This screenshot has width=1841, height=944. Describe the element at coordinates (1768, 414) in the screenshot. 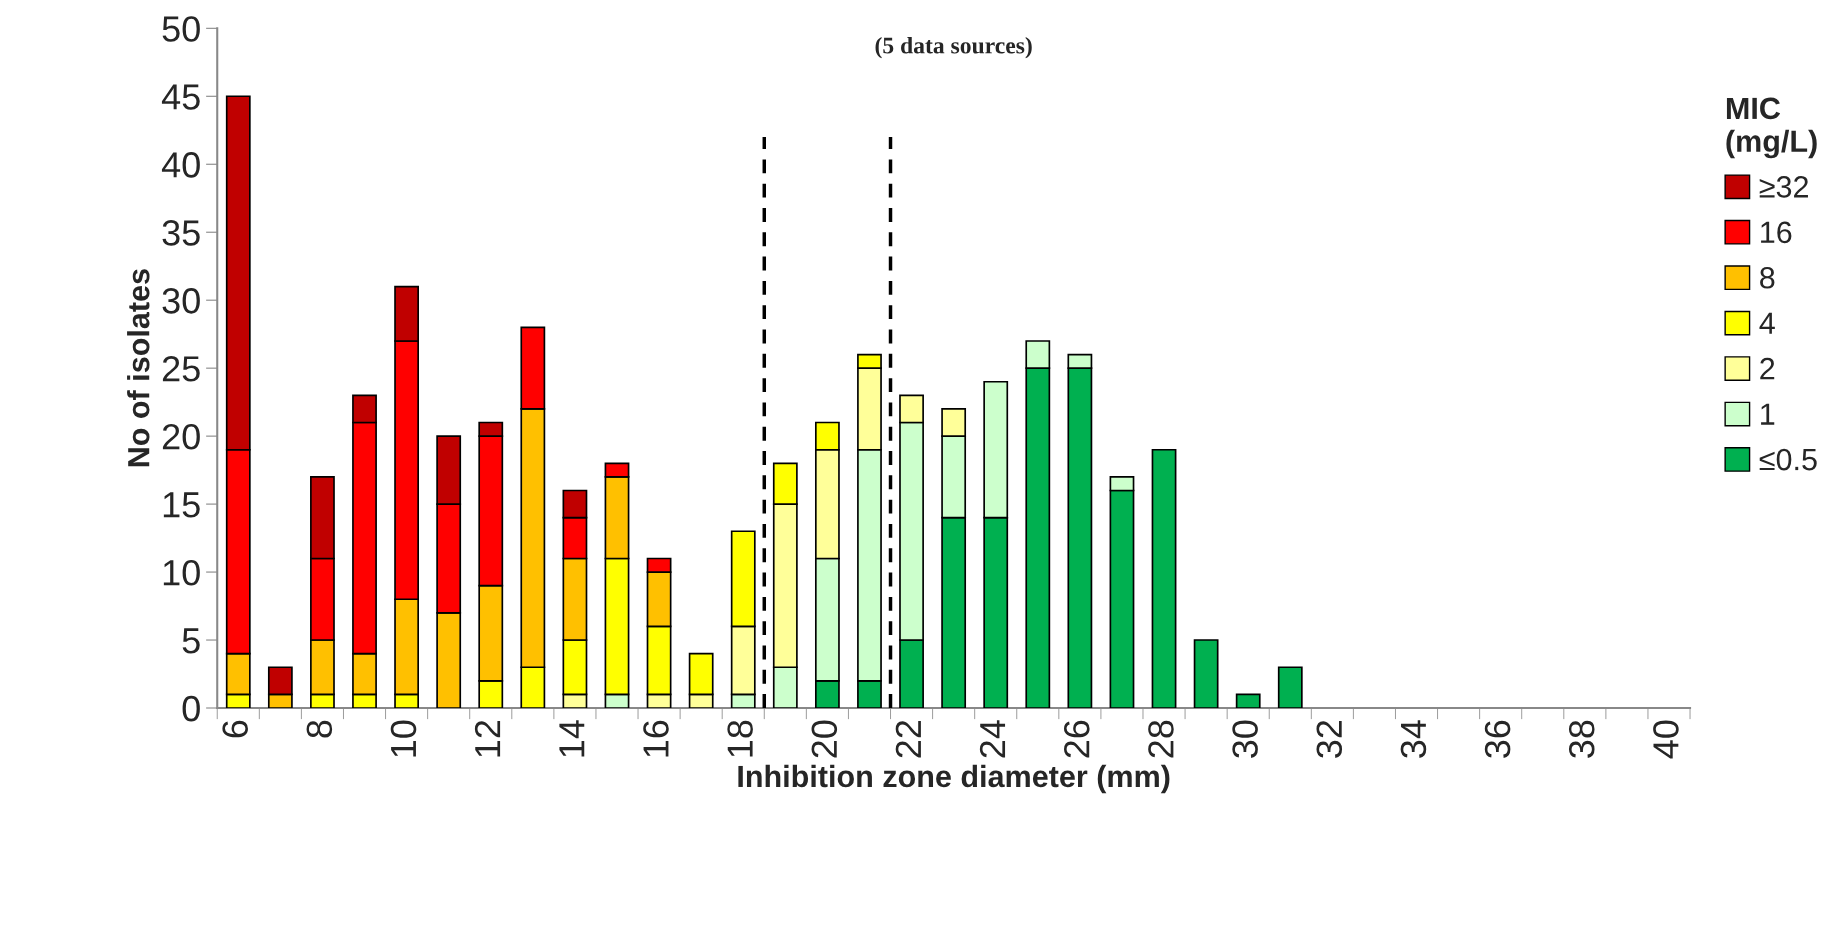

I see `legend-label: 1` at that location.